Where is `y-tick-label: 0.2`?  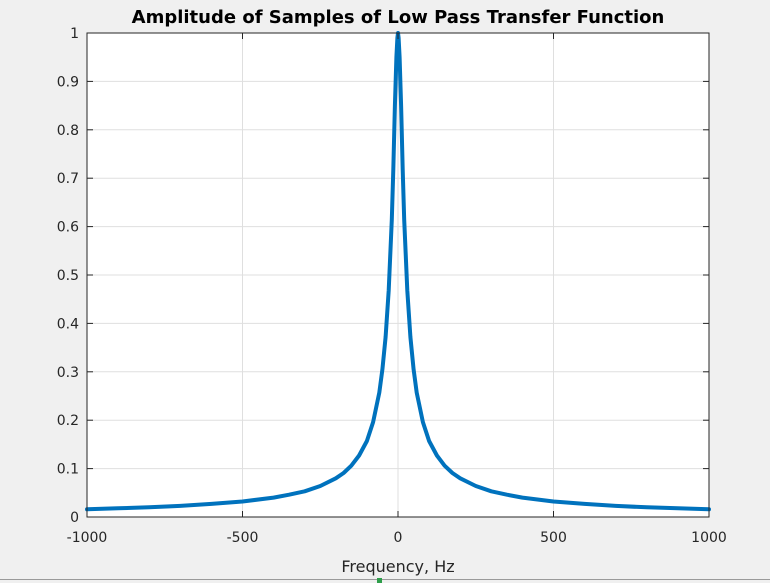 y-tick-label: 0.2 is located at coordinates (68, 421).